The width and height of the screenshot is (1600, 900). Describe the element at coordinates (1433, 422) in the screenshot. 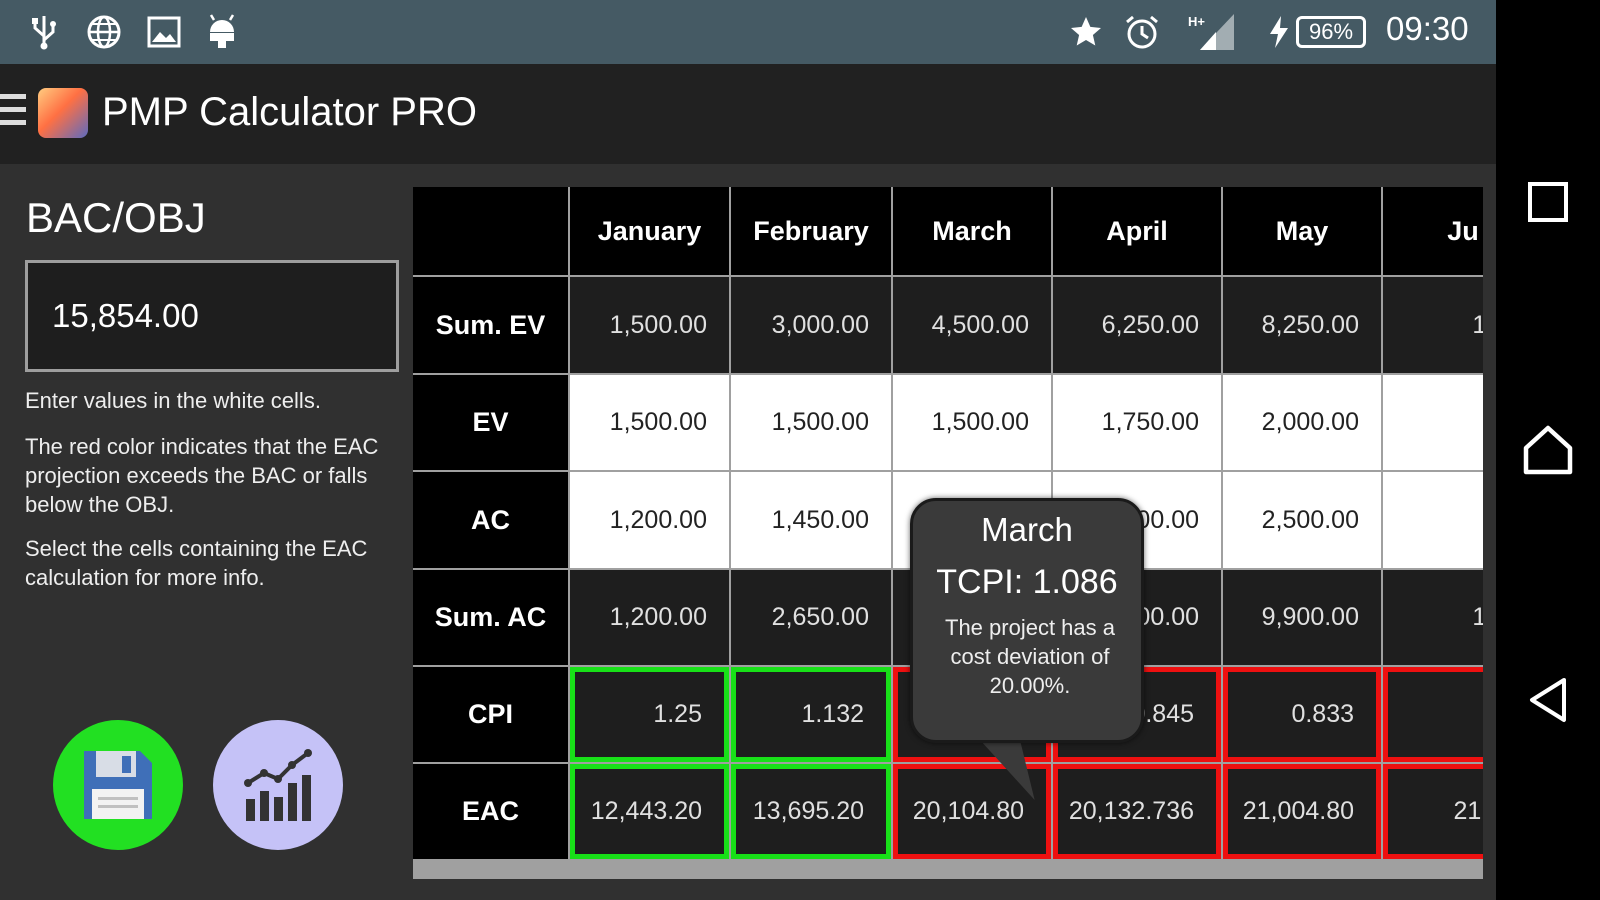

I see `table-cell: 2,0` at that location.